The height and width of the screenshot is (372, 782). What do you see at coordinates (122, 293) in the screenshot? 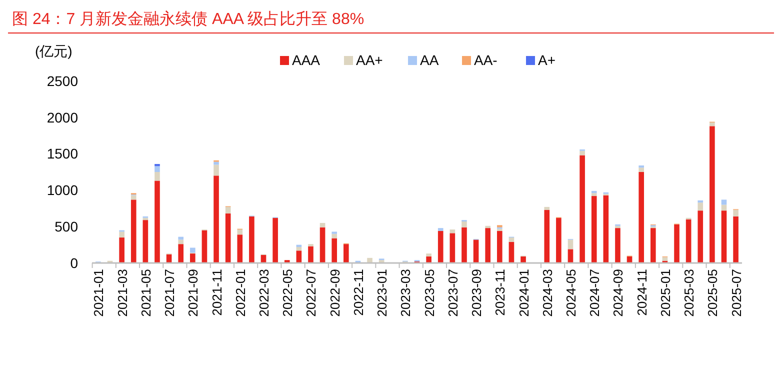
I see `x-tick-label: 2021-03` at bounding box center [122, 293].